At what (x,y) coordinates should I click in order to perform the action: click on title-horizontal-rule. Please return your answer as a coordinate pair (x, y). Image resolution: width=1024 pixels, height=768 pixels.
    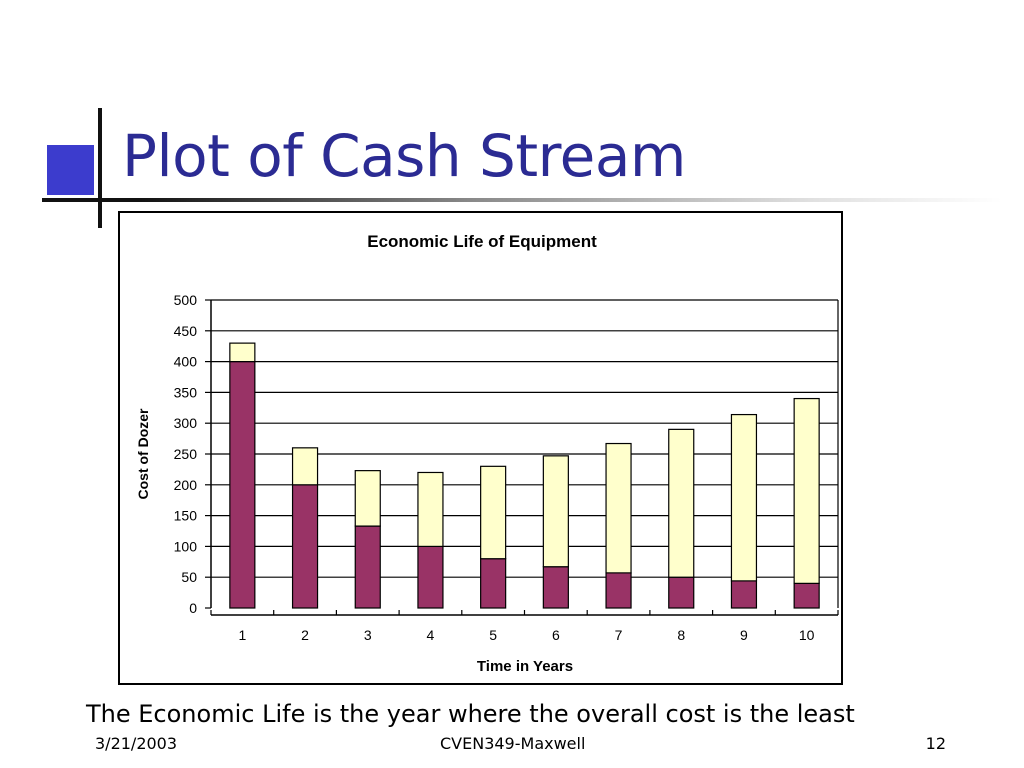
    Looking at the image, I should click on (522, 200).